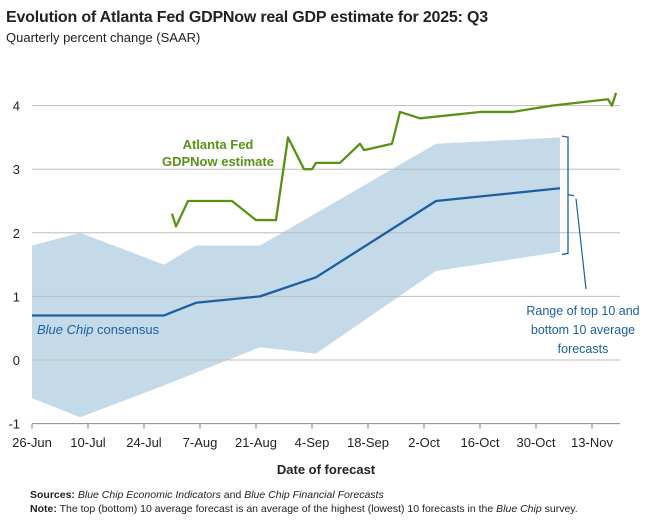  Describe the element at coordinates (103, 37) in the screenshot. I see `chart-subtitle: Quarterly percent change (SAAR)` at that location.